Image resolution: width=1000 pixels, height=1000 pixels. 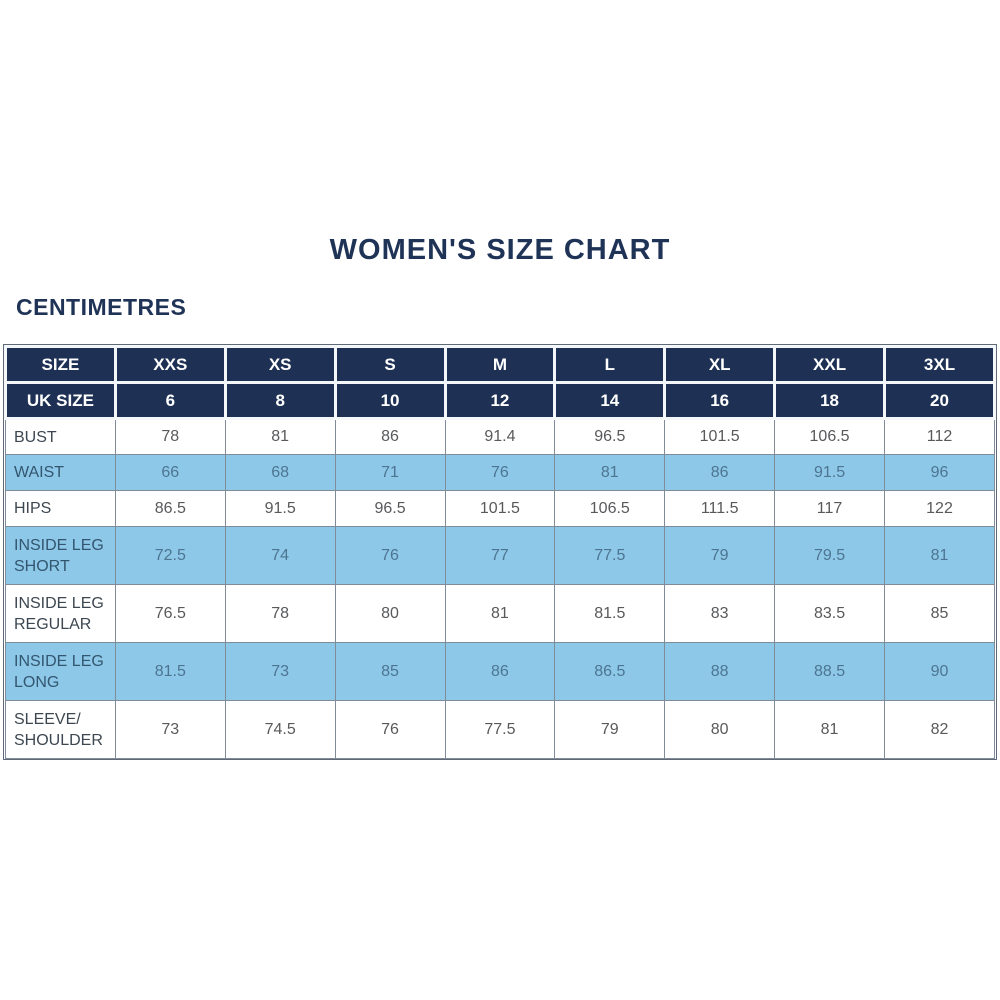 I want to click on value-cell: 72.5, so click(x=170, y=555).